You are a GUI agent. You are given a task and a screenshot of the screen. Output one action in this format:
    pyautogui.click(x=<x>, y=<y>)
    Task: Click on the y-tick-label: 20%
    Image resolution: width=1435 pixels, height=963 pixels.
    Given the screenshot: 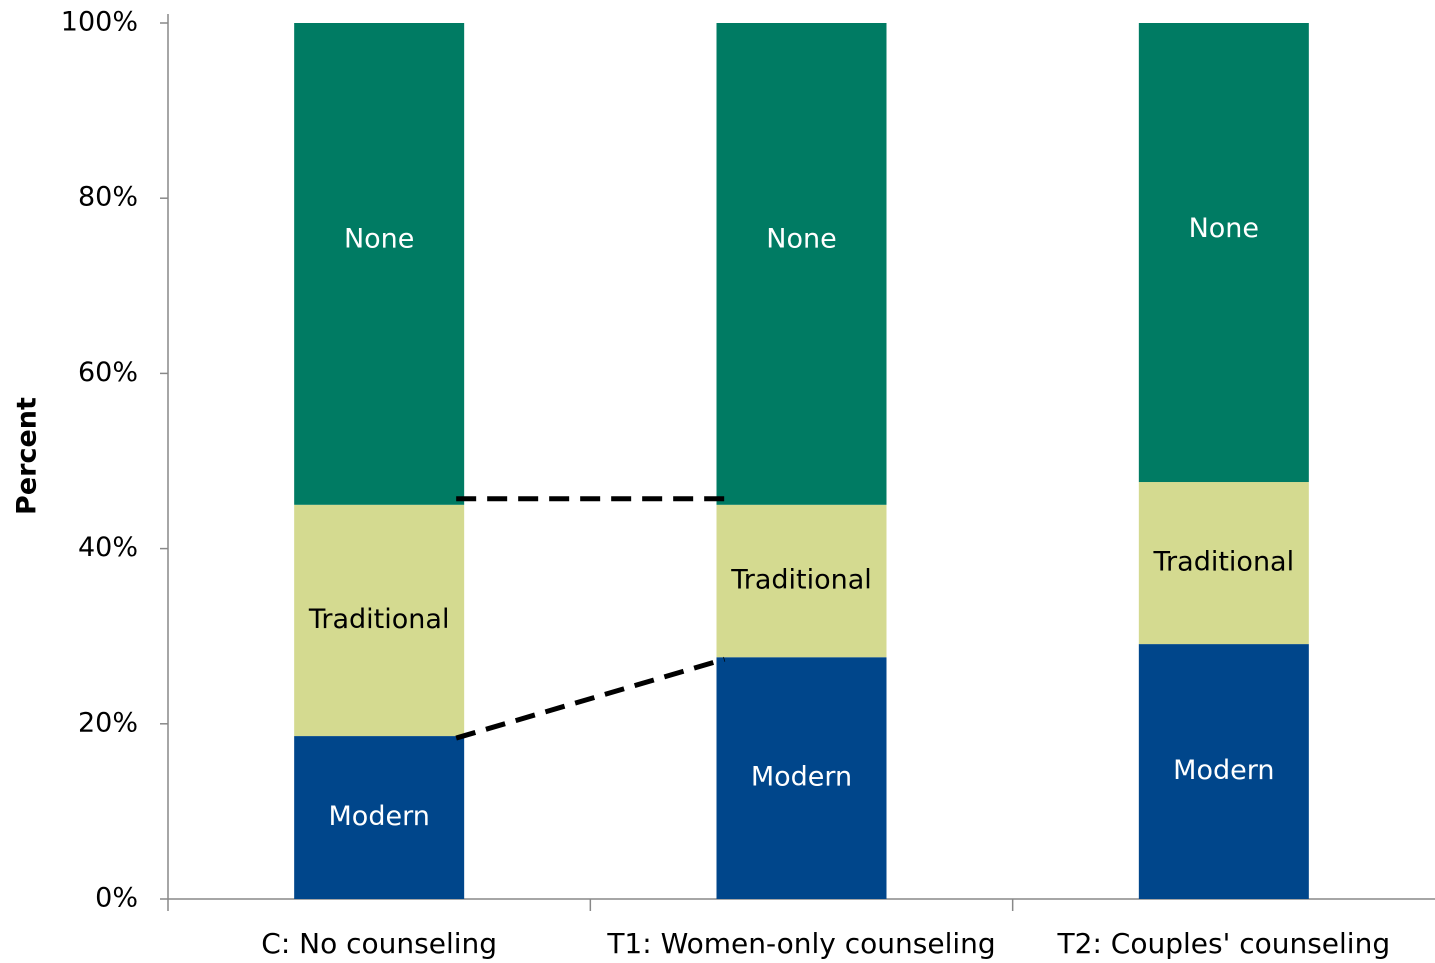 What is the action you would take?
    pyautogui.click(x=108, y=722)
    